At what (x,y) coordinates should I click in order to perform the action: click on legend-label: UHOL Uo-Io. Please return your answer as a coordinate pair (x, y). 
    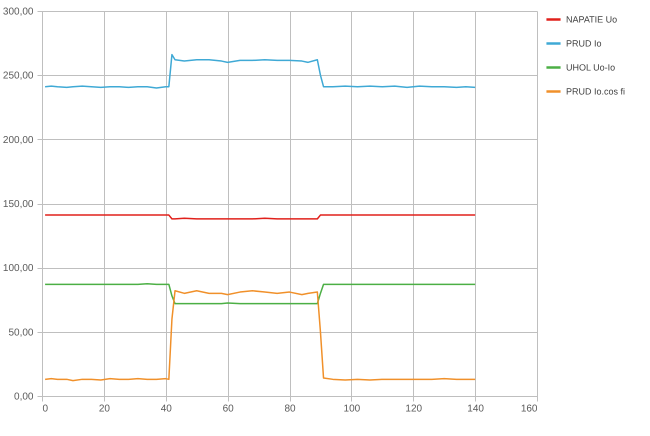
    Looking at the image, I should click on (591, 67).